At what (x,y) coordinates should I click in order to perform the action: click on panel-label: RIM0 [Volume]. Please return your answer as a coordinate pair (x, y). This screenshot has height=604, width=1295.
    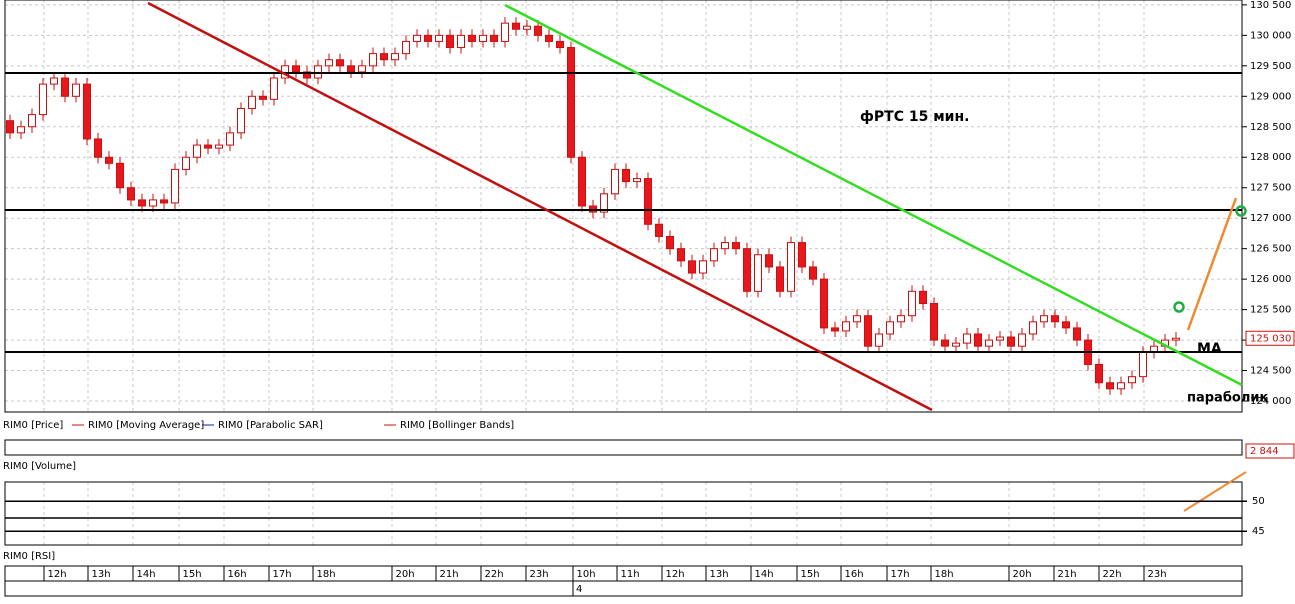
    Looking at the image, I should click on (39, 466).